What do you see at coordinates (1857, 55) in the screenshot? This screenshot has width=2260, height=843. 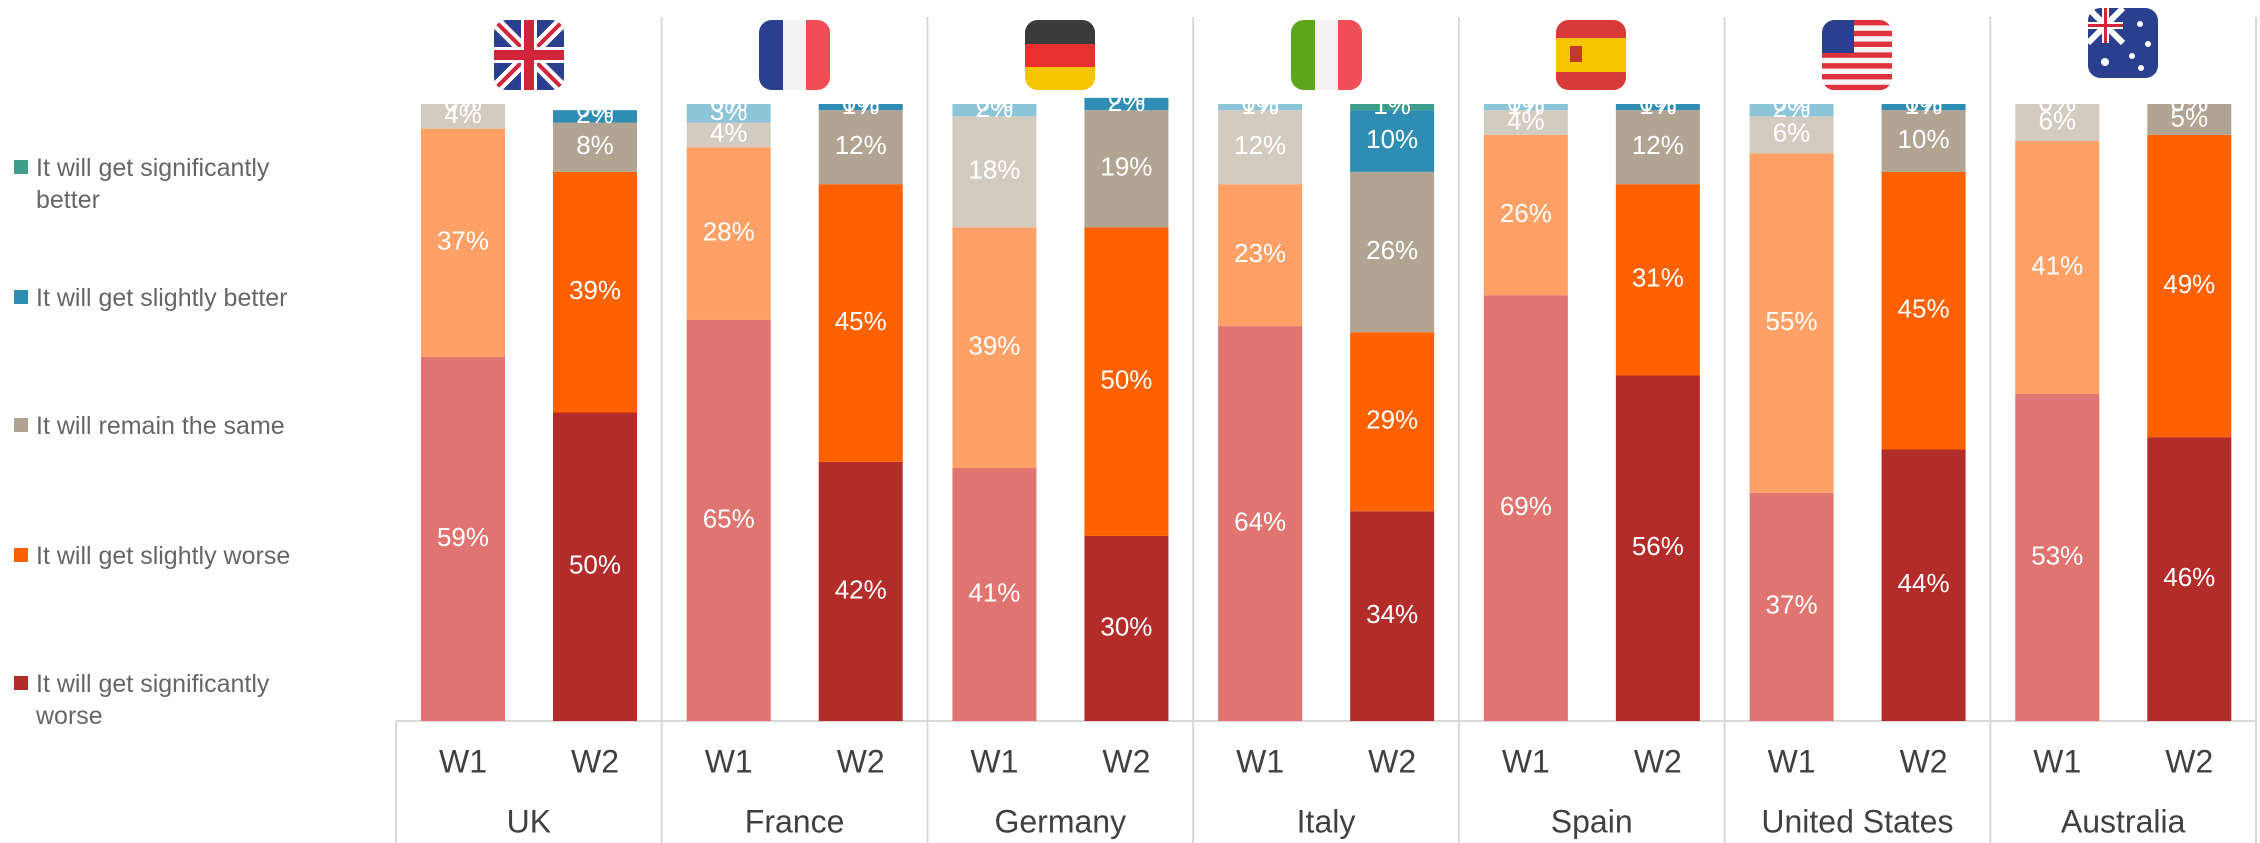 I see `flag-us` at bounding box center [1857, 55].